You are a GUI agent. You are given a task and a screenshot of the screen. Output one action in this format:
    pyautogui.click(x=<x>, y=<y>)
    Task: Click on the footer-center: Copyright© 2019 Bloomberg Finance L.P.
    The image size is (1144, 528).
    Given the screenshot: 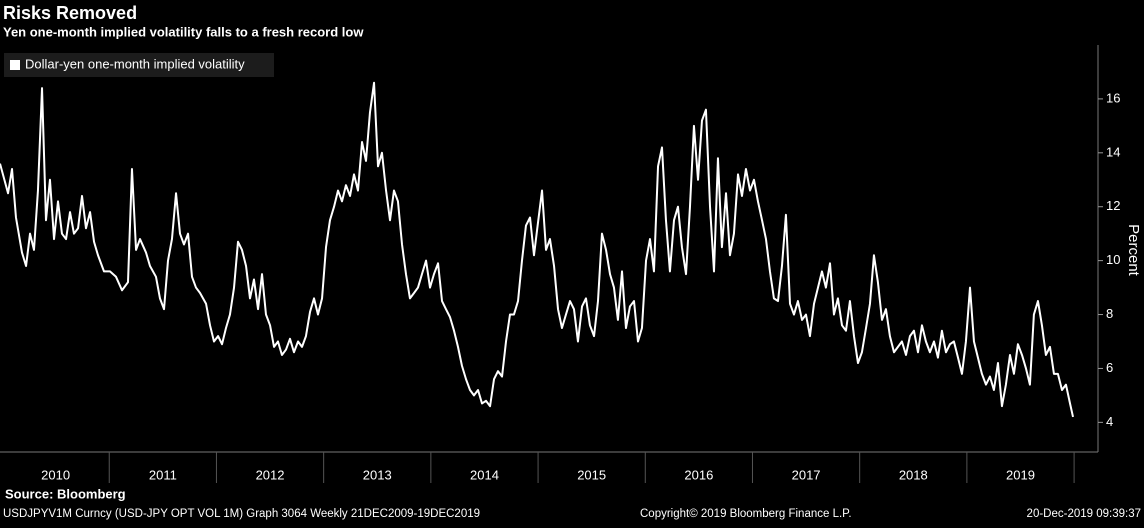 What is the action you would take?
    pyautogui.click(x=746, y=514)
    